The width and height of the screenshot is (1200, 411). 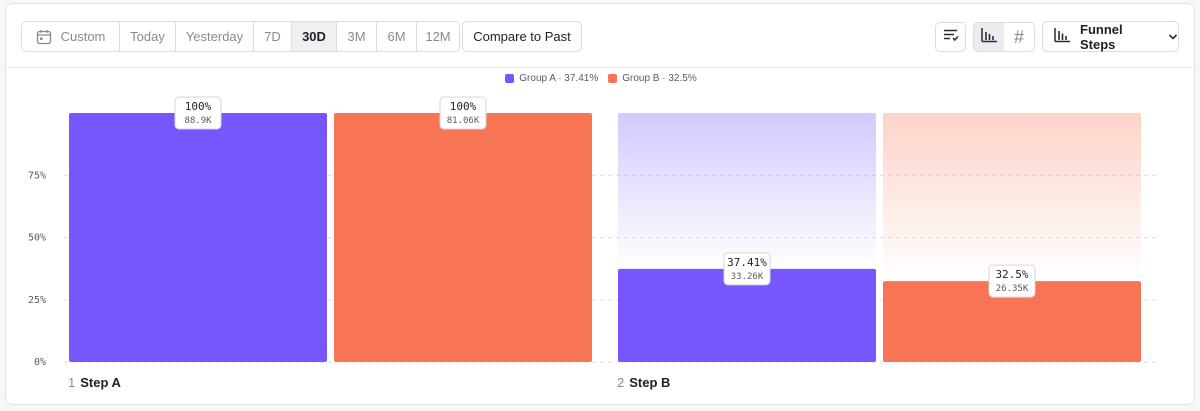 What do you see at coordinates (463, 237) in the screenshot?
I see `bar-group-b-step-a` at bounding box center [463, 237].